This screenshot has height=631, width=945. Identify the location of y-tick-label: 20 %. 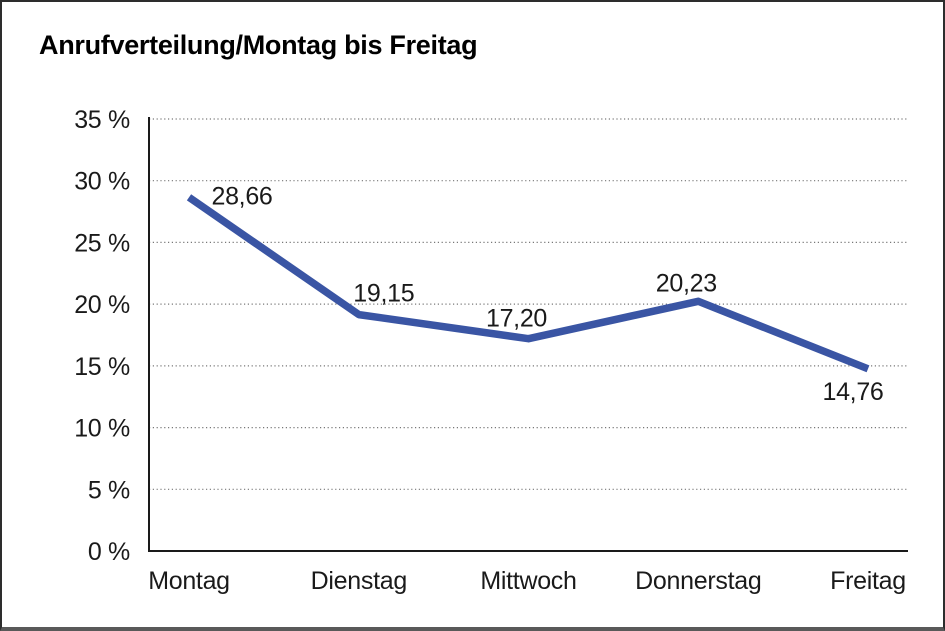
(102, 305).